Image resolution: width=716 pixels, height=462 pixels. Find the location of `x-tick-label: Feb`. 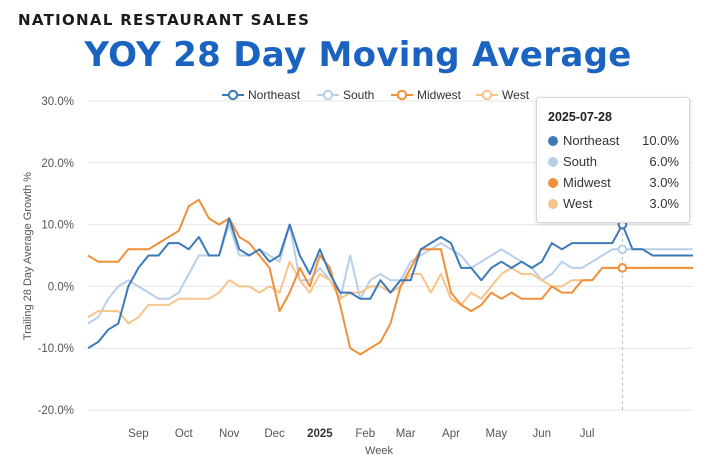

x-tick-label: Feb is located at coordinates (365, 434).